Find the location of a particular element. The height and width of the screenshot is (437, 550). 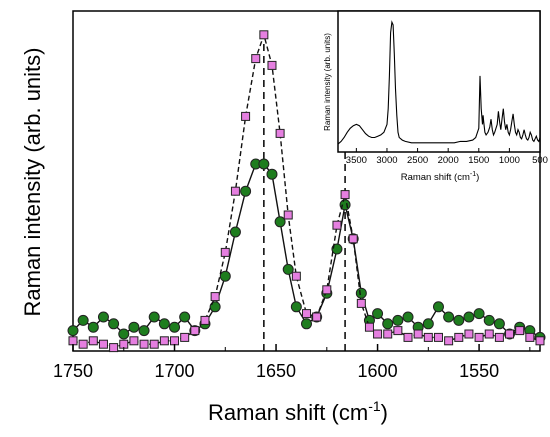

main-x-tick-label: 1600 is located at coordinates (378, 371).